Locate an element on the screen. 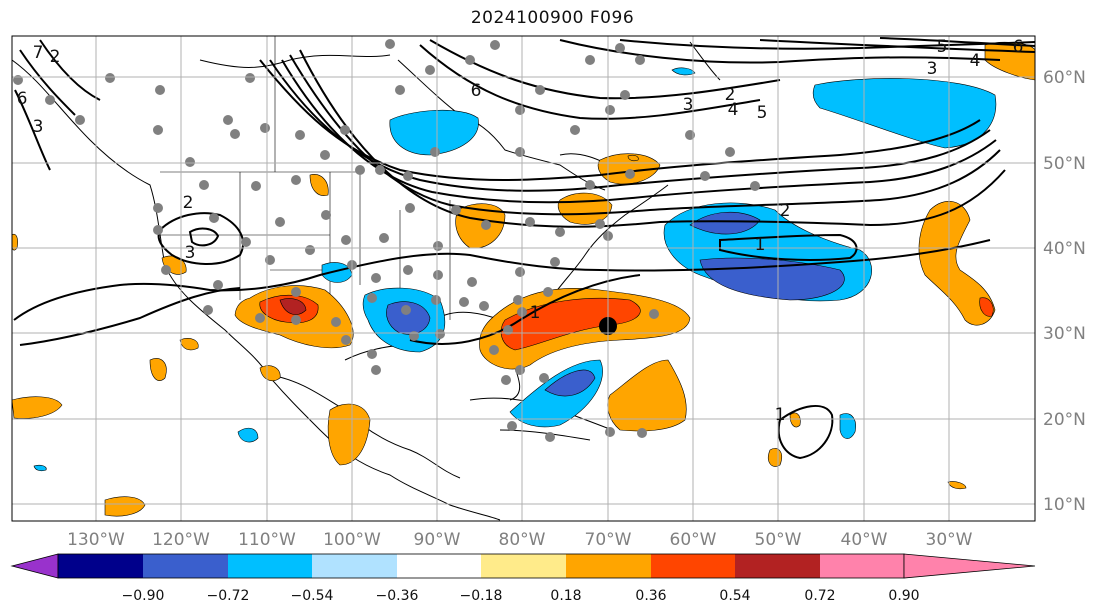 This screenshot has width=1105, height=615. colorbar-tick: −0.72 is located at coordinates (228, 596).